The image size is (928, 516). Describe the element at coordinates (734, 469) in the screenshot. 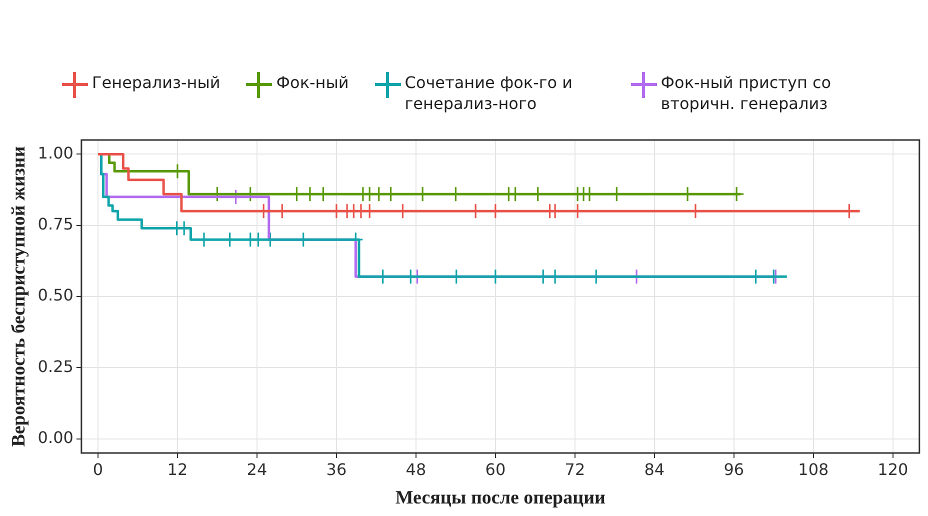

I see `x-tick-label: 96` at that location.